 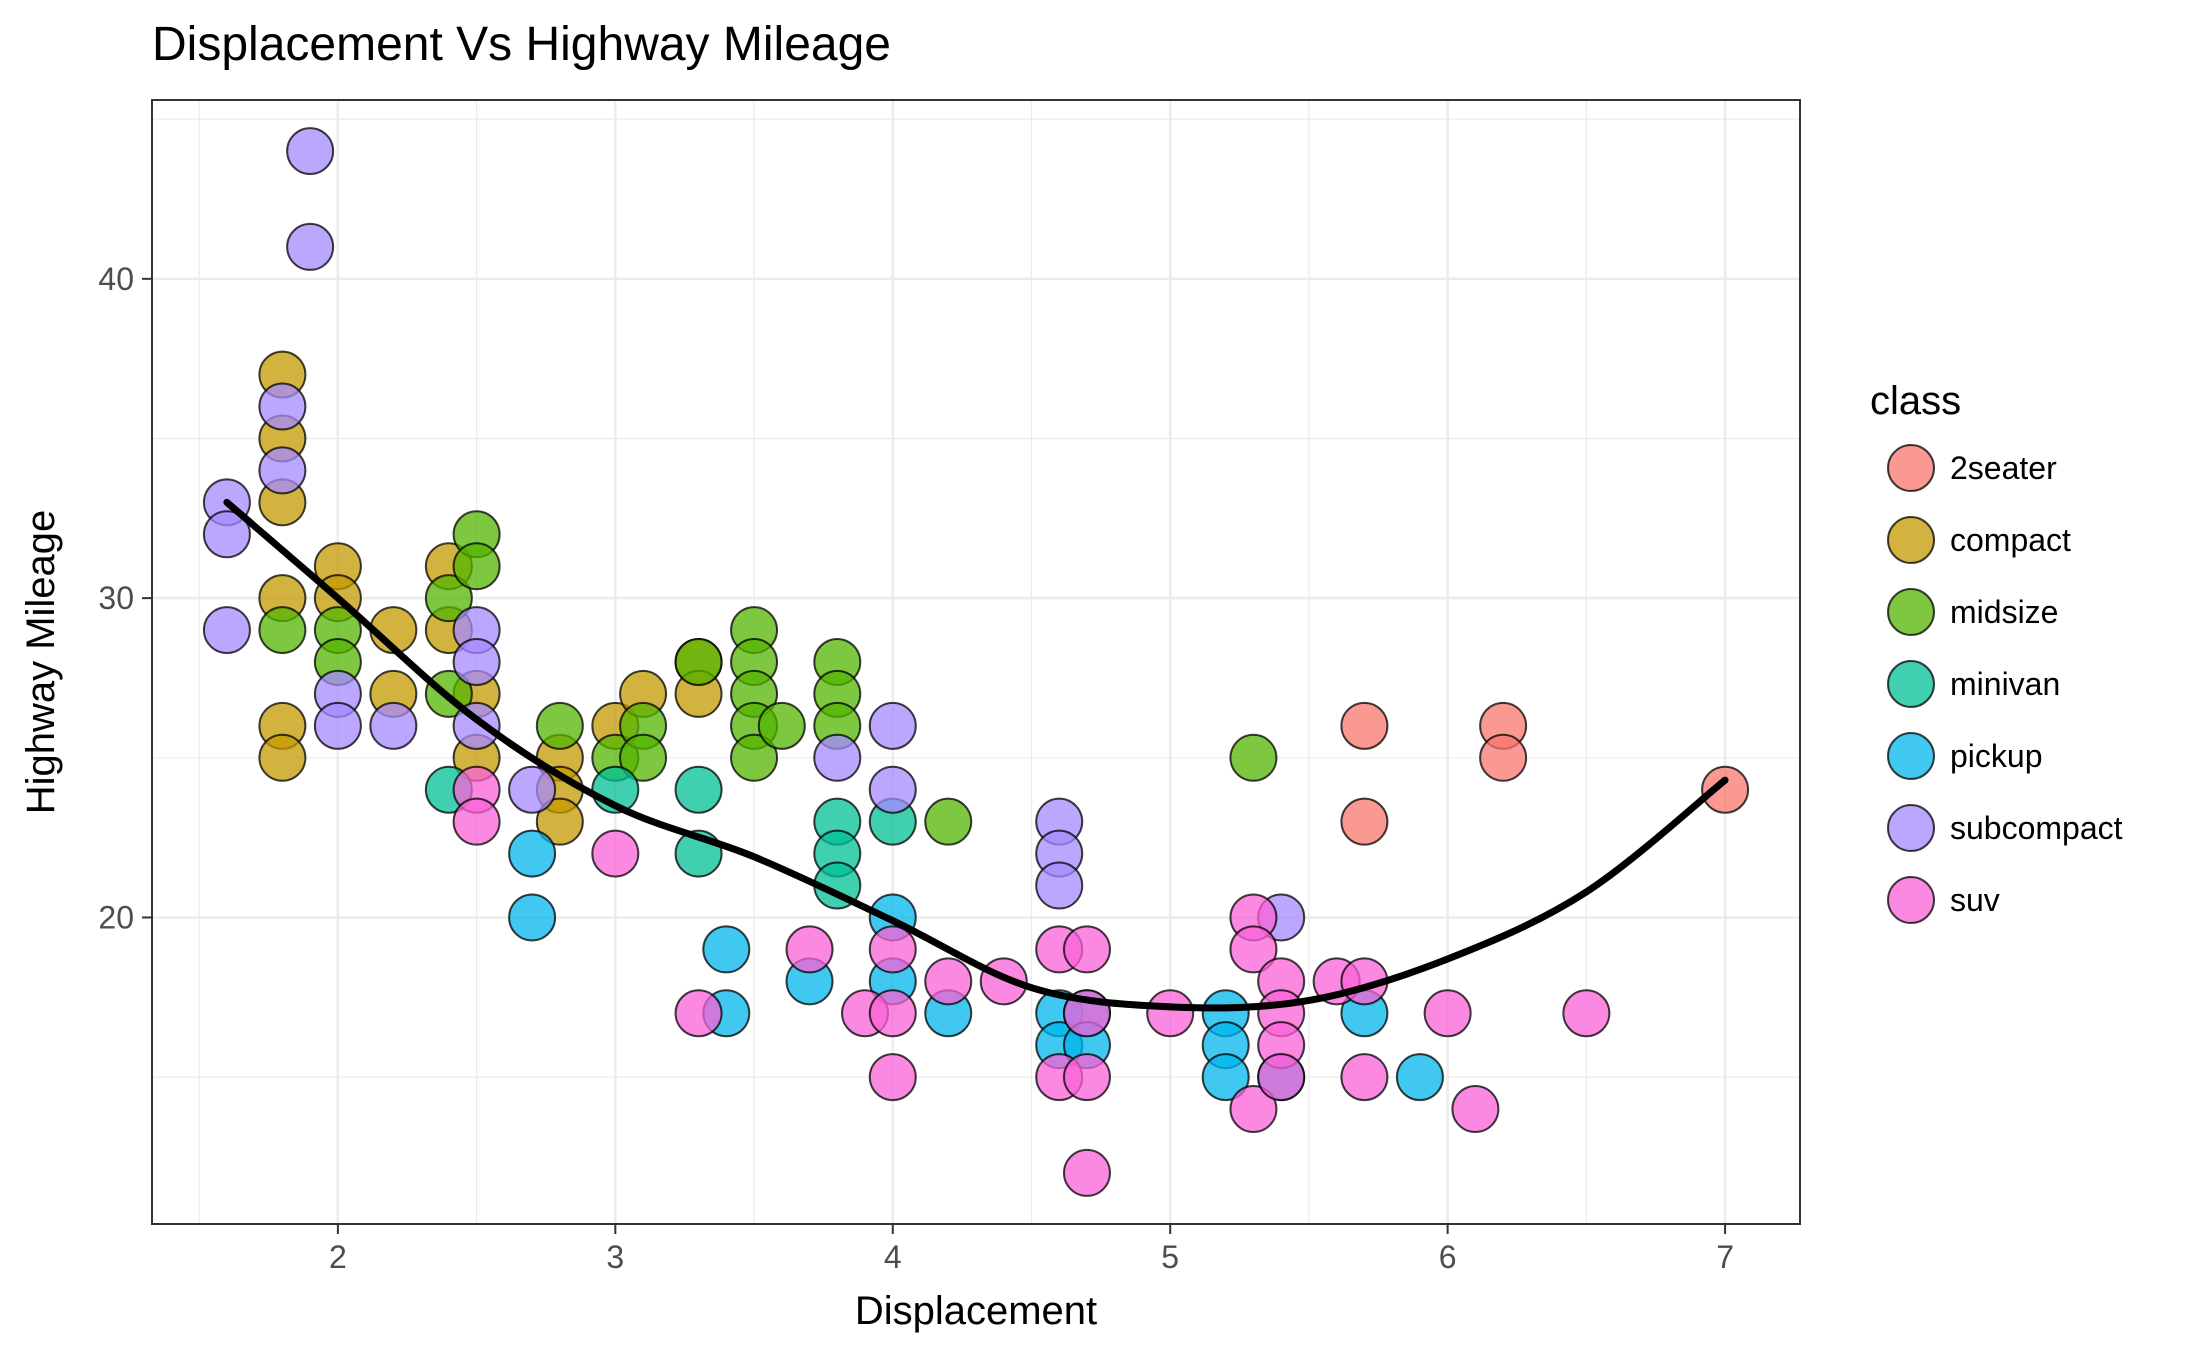 What do you see at coordinates (1170, 1257) in the screenshot?
I see `x-tick-label: 5` at bounding box center [1170, 1257].